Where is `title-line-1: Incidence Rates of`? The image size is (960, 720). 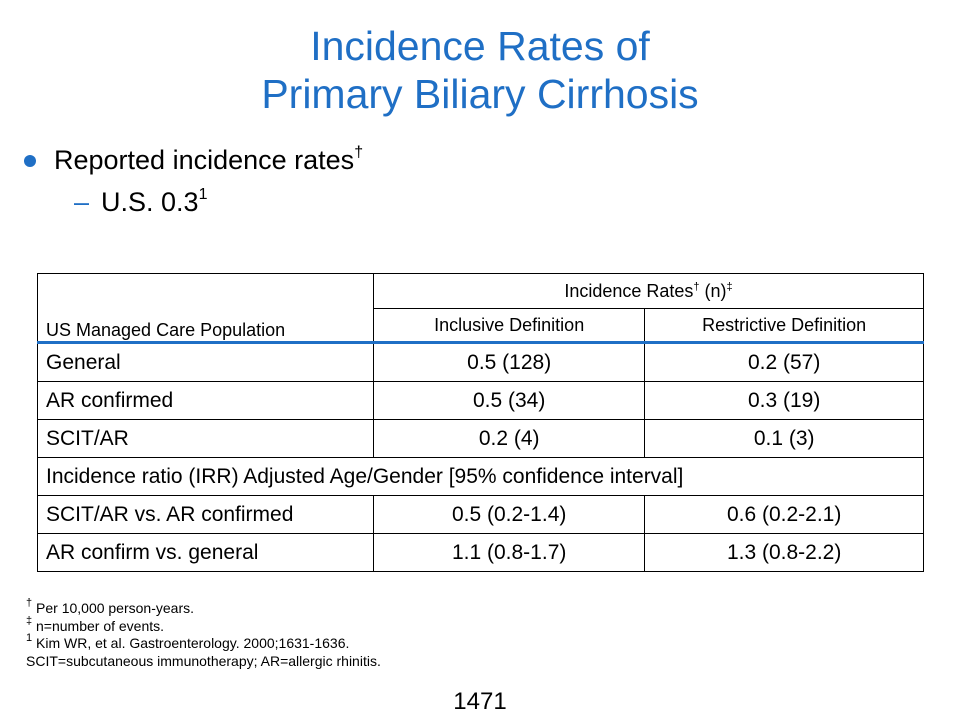
title-line-1: Incidence Rates of is located at coordinates (480, 46).